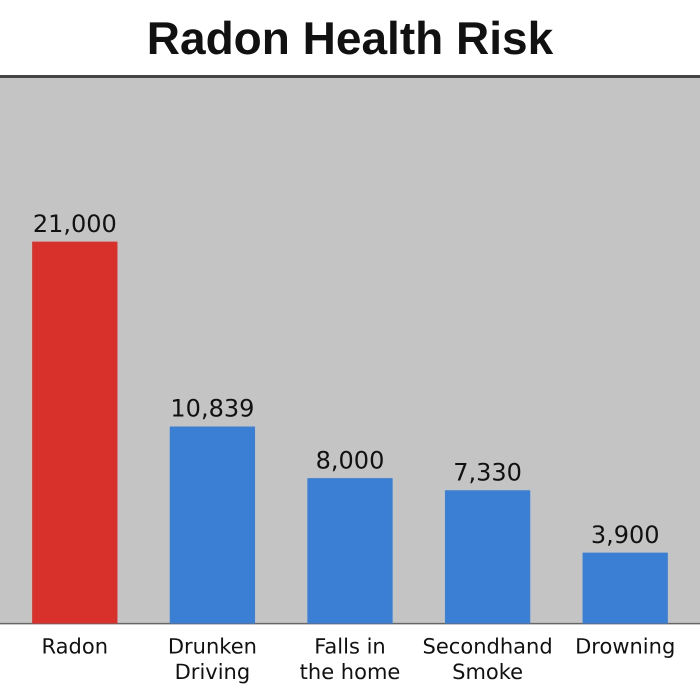 The width and height of the screenshot is (700, 700). Describe the element at coordinates (487, 659) in the screenshot. I see `x-tick-label: Secondhand Smoke` at that location.